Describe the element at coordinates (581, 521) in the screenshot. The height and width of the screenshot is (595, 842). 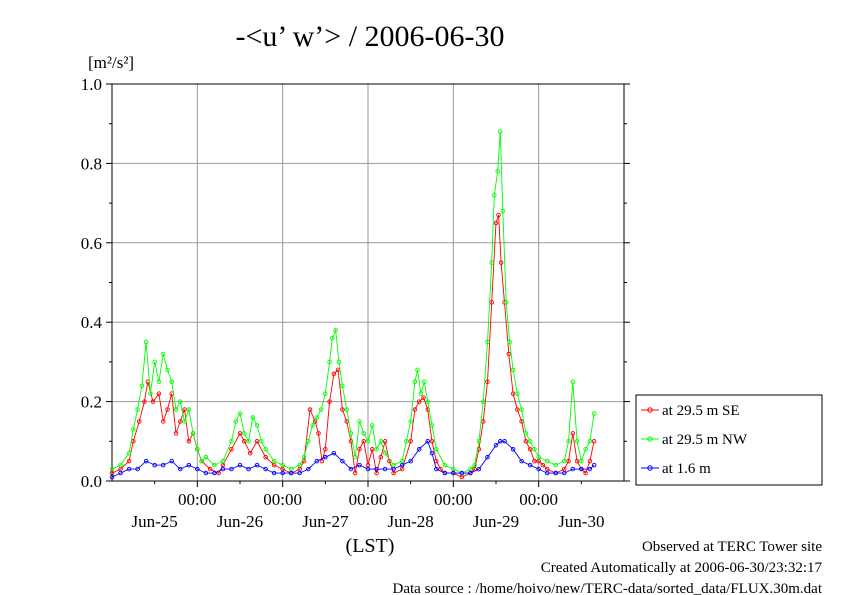
I see `x-date-label: Jun-30` at that location.